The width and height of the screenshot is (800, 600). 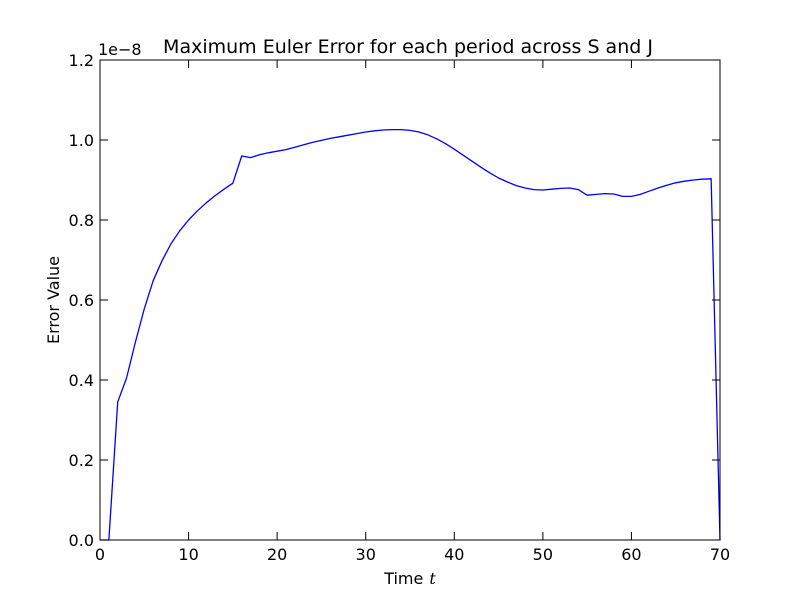 What do you see at coordinates (454, 554) in the screenshot?
I see `x-tick-label: 40` at bounding box center [454, 554].